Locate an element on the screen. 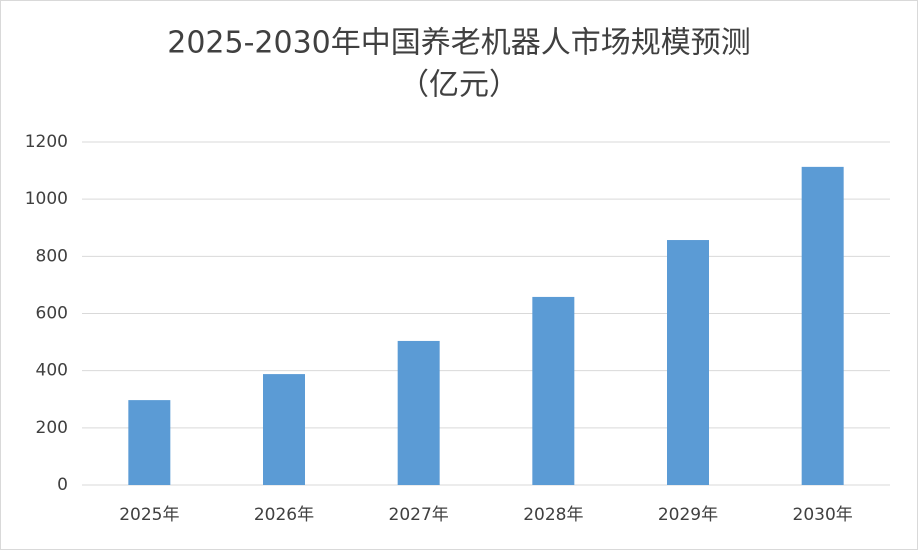 This screenshot has height=550, width=918. y-tick-label: 200 is located at coordinates (52, 428).